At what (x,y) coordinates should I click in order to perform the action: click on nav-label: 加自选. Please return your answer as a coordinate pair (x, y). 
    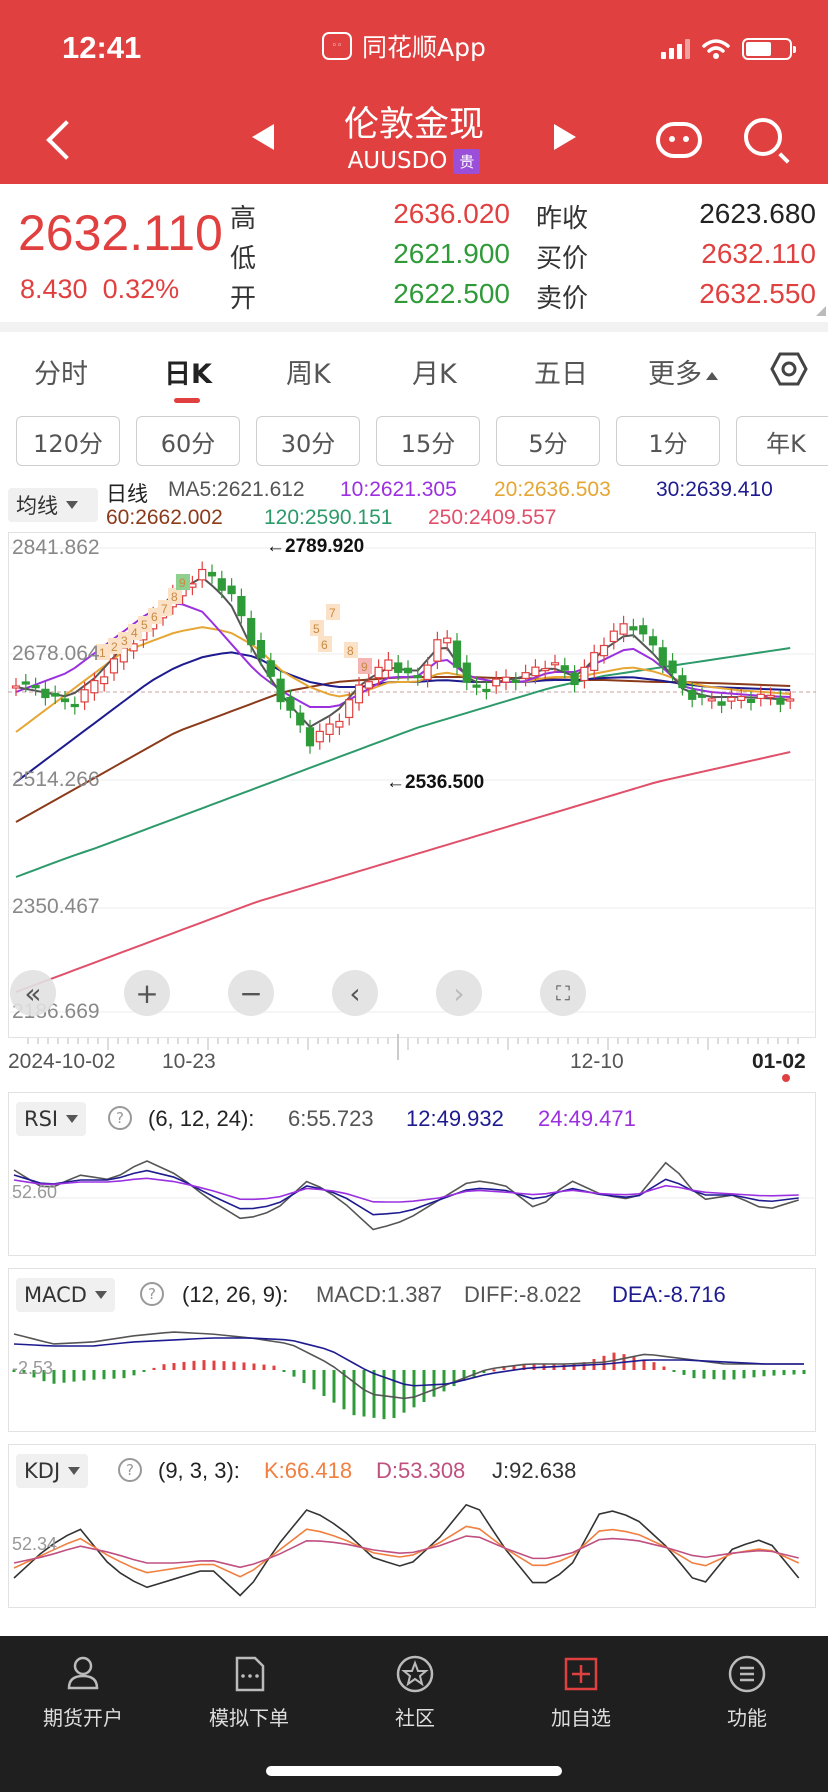
    Looking at the image, I should click on (581, 1717).